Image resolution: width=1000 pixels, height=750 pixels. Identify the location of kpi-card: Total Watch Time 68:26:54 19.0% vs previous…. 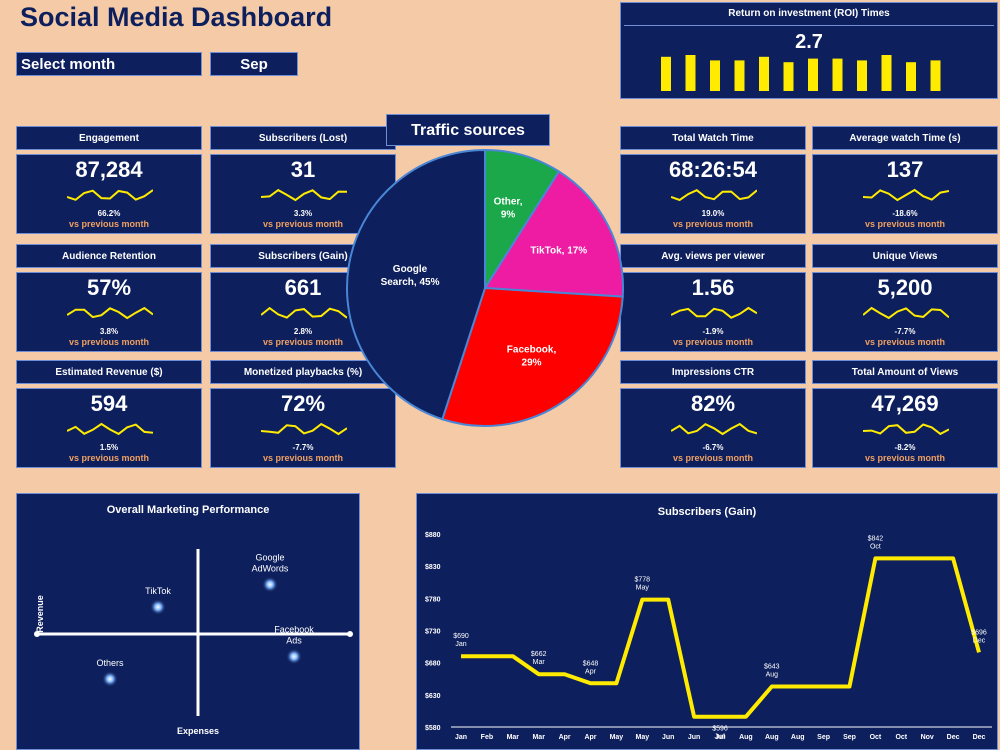
(713, 180).